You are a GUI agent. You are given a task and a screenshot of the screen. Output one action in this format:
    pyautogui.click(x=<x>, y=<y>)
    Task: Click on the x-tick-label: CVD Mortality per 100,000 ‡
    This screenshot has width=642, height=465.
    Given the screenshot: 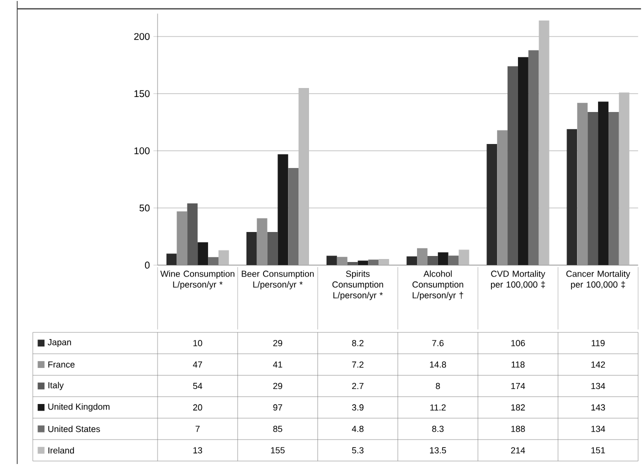 What is the action you would take?
    pyautogui.click(x=518, y=280)
    